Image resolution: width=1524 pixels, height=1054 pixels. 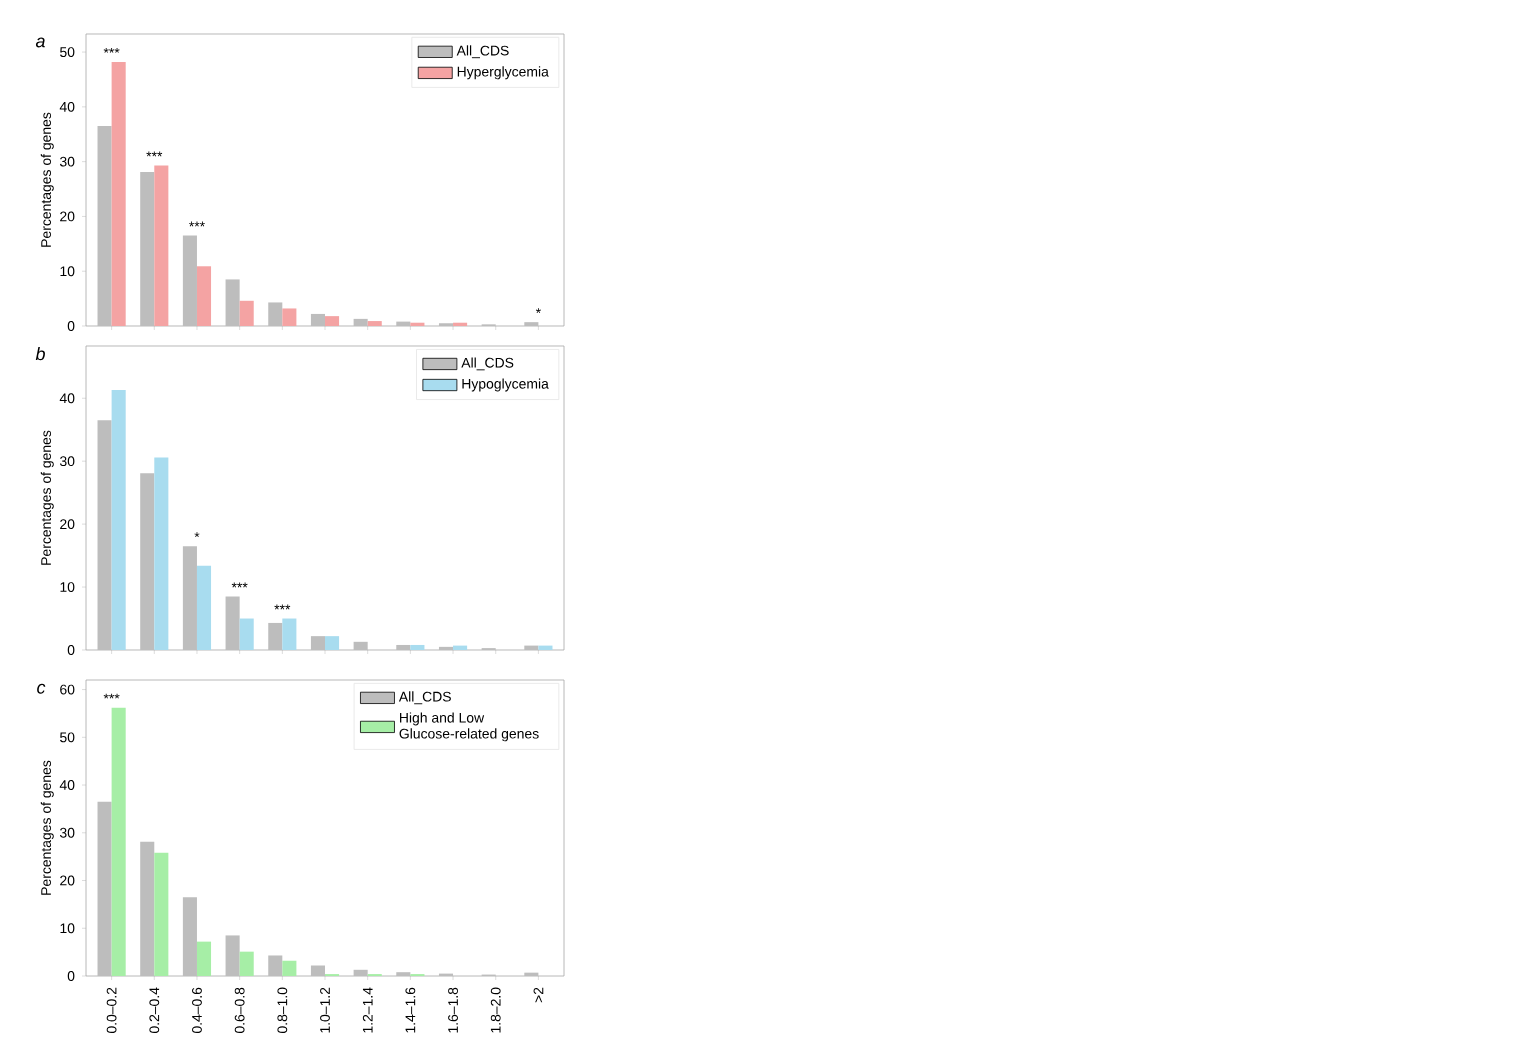 What do you see at coordinates (40, 354) in the screenshot?
I see `chart-title: b` at bounding box center [40, 354].